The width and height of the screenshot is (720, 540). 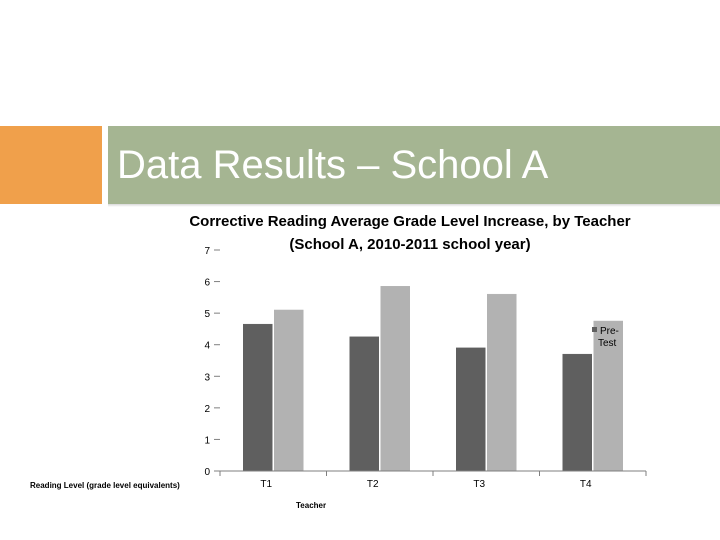 I want to click on y-tick-label: 5, so click(x=207, y=314).